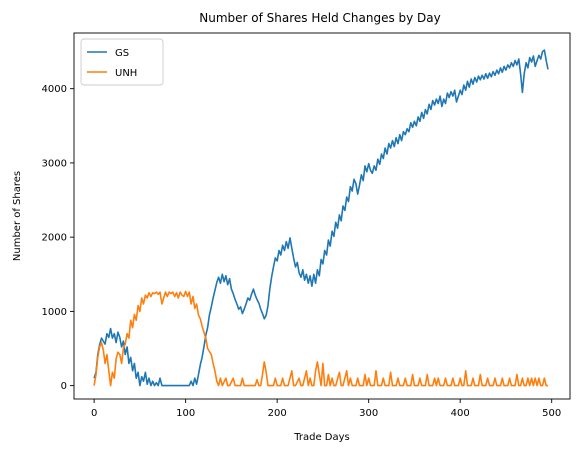 This screenshot has height=453, width=580. I want to click on y-axis-ticks: 0 1000 2000 3000 4000, so click(58, 238).